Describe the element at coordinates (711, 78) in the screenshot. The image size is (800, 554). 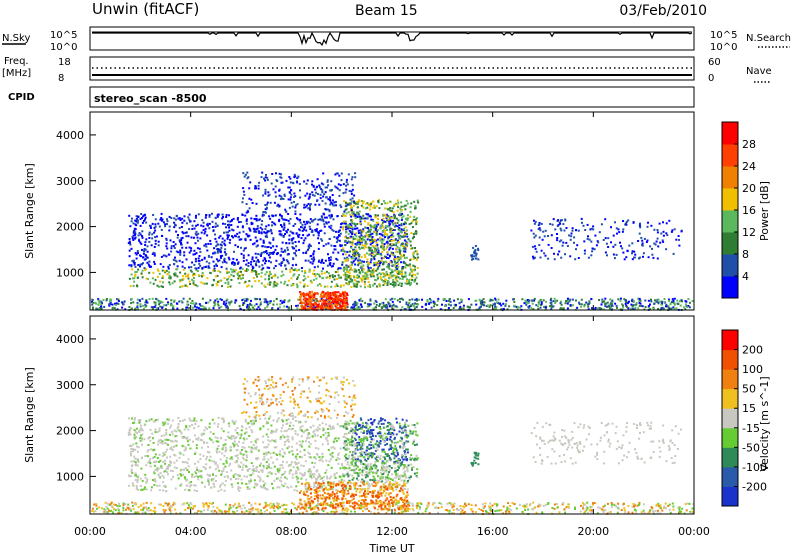
I see `nave-tick-bottom: 0` at that location.